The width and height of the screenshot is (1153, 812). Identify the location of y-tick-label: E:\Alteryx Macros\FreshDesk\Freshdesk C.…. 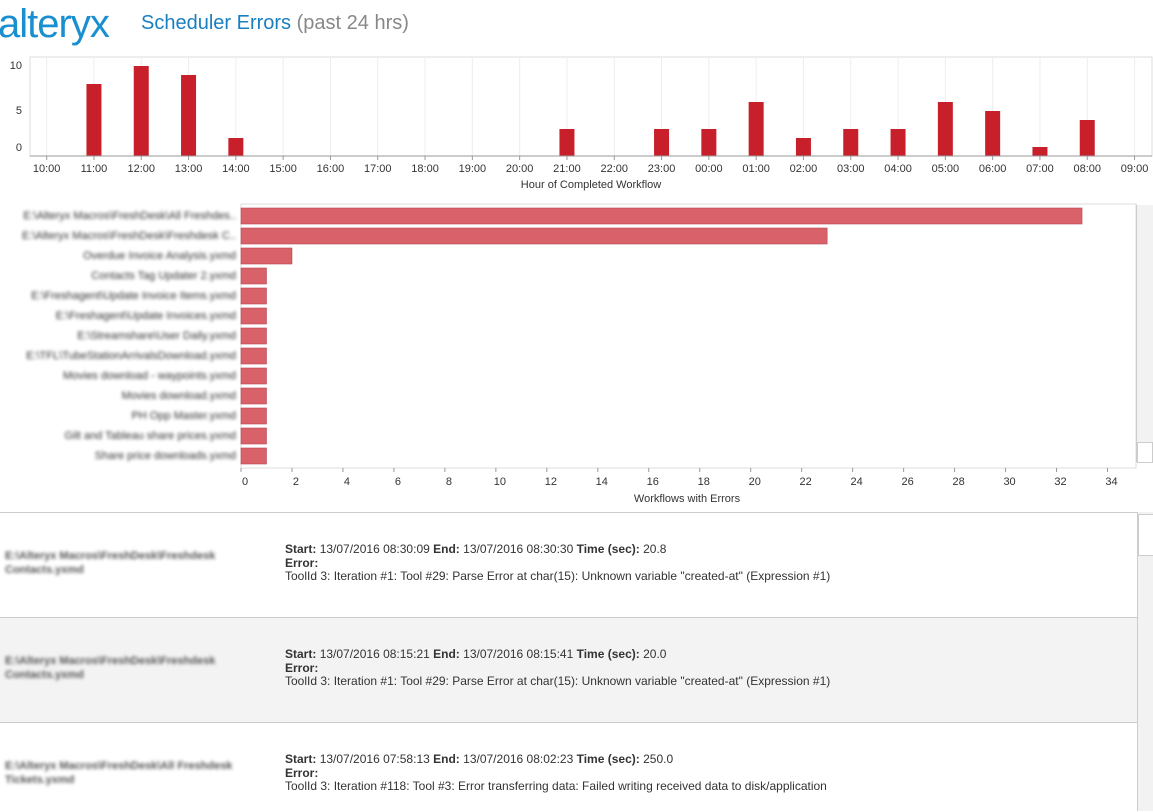
(129, 236).